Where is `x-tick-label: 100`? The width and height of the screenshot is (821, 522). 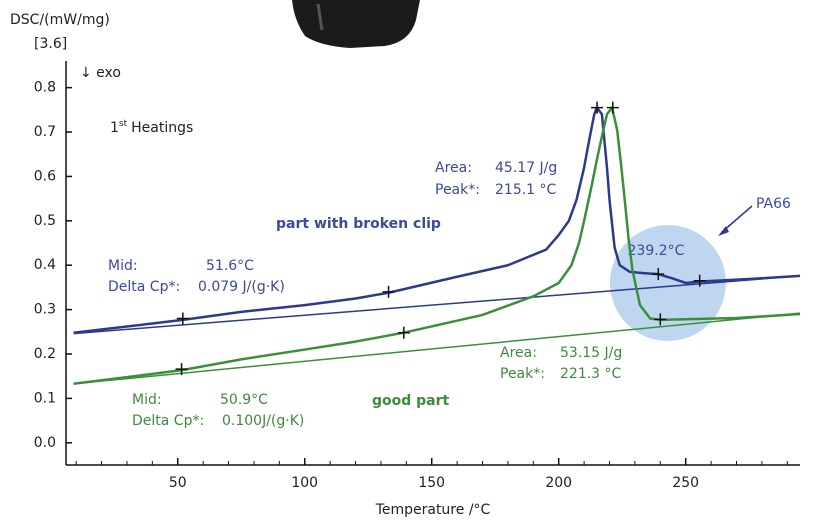 x-tick-label: 100 is located at coordinates (304, 483).